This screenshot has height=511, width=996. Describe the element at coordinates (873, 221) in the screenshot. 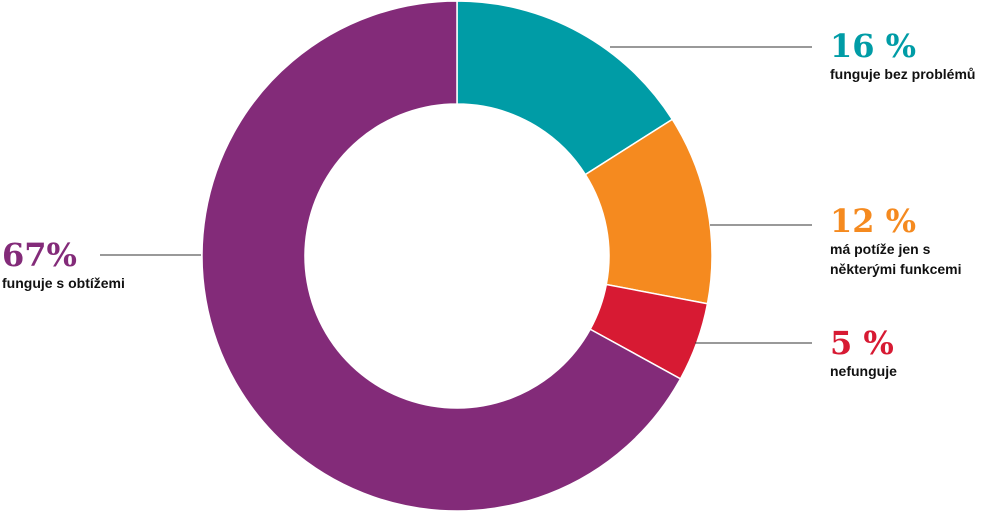

I see `value-label: 12 %` at that location.